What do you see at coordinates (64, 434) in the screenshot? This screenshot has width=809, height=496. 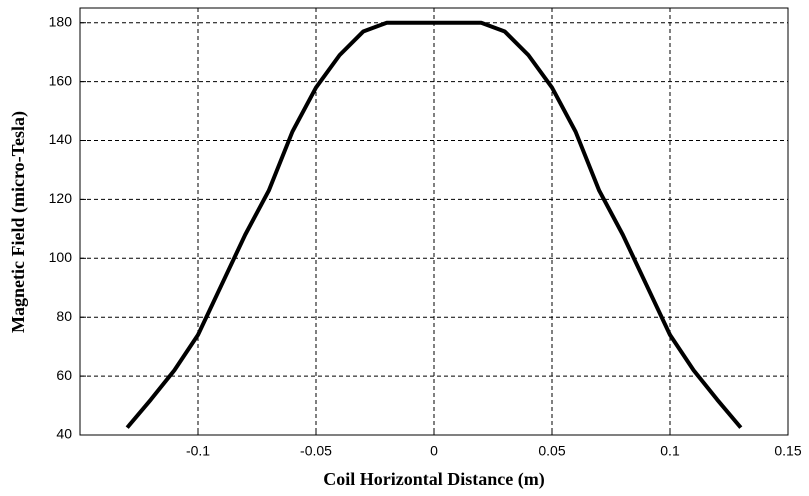 I see `y-tick-label: 40` at bounding box center [64, 434].